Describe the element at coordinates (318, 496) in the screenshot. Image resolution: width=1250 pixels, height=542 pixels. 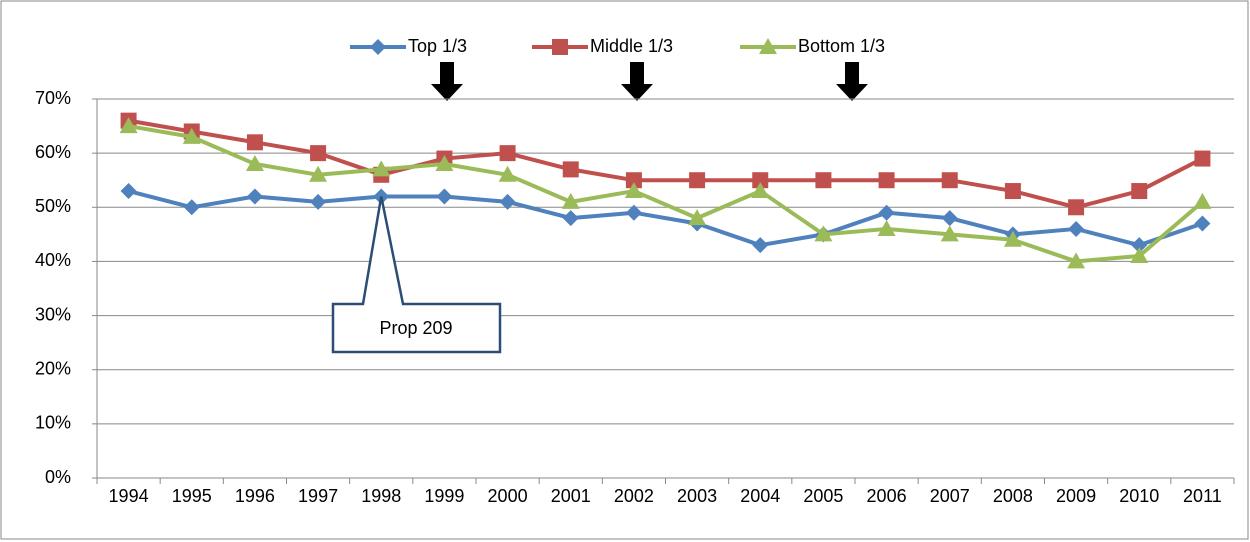
I see `x-tick-label: 1997` at that location.